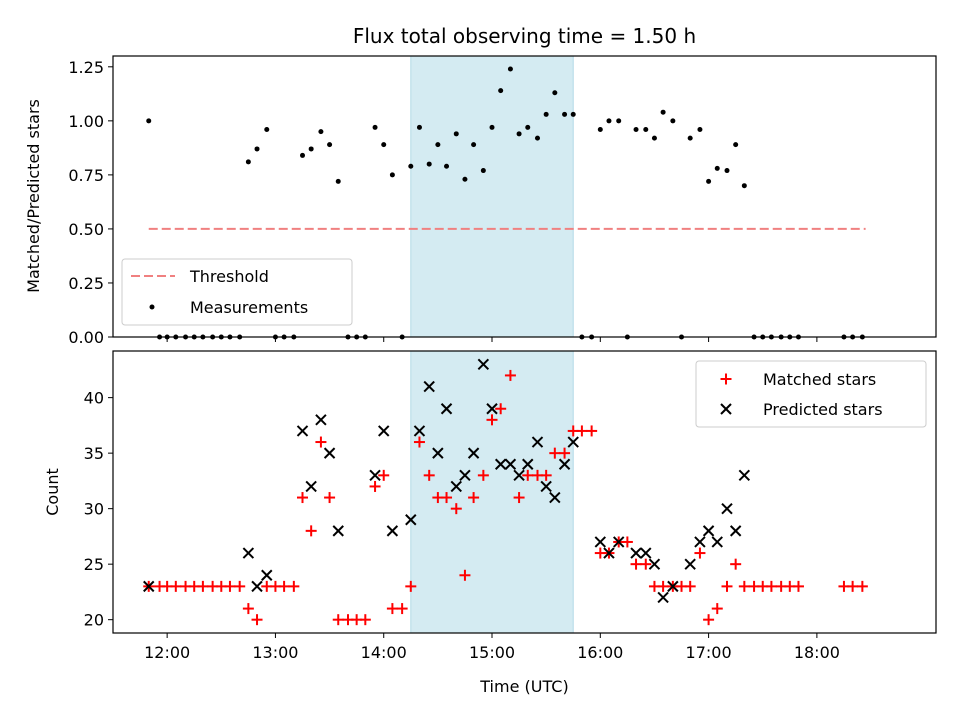  What do you see at coordinates (524, 36) in the screenshot?
I see `chart-title: Flux total observing time = 1.50 h` at bounding box center [524, 36].